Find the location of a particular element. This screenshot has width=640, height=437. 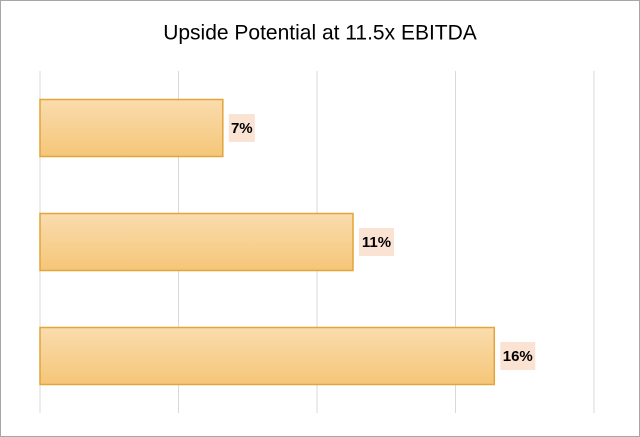

data-label: 16% is located at coordinates (518, 356).